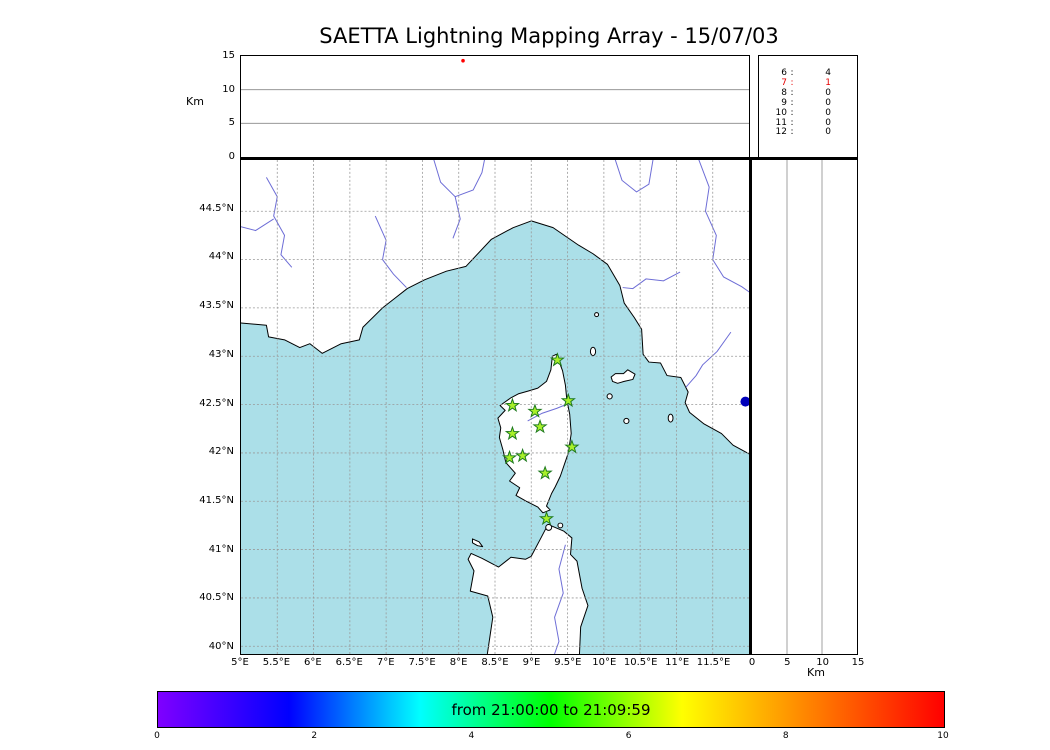  I want to click on altitude-latitude-panel, so click(805, 406).